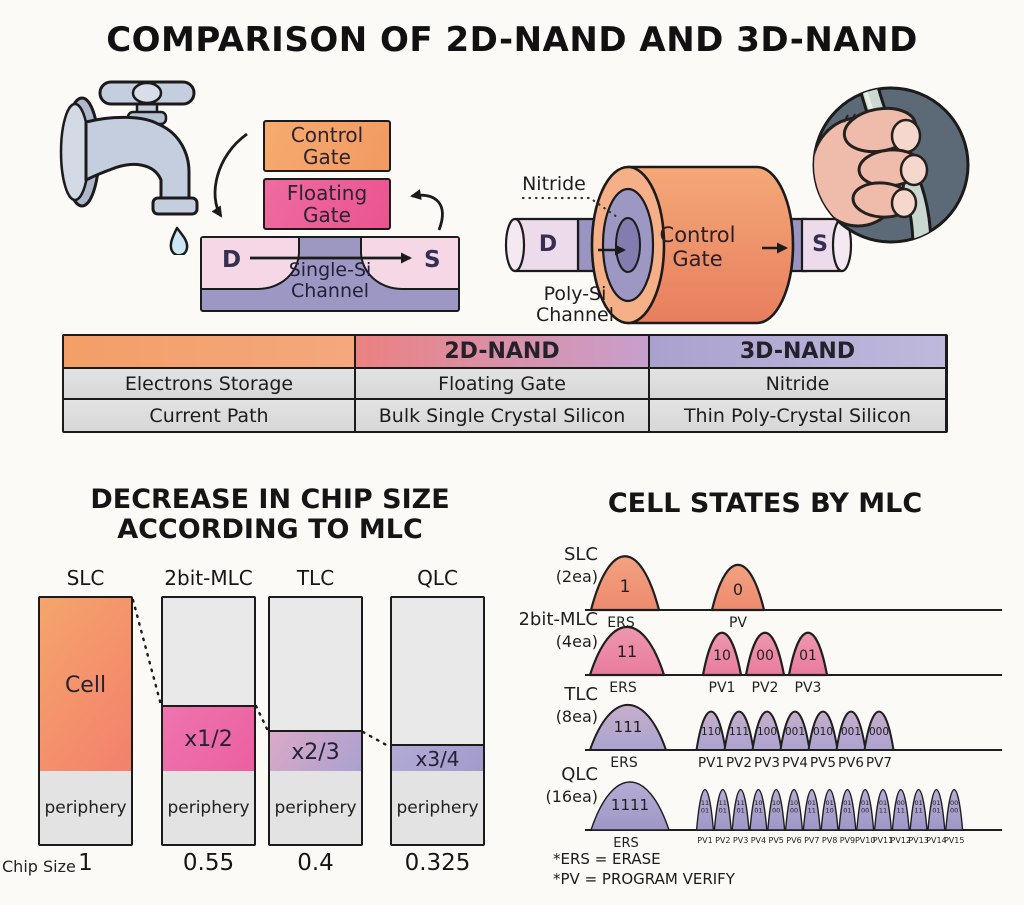 The height and width of the screenshot is (905, 1024). I want to click on pv-axis-label-QLC-PV4: PV4, so click(758, 840).